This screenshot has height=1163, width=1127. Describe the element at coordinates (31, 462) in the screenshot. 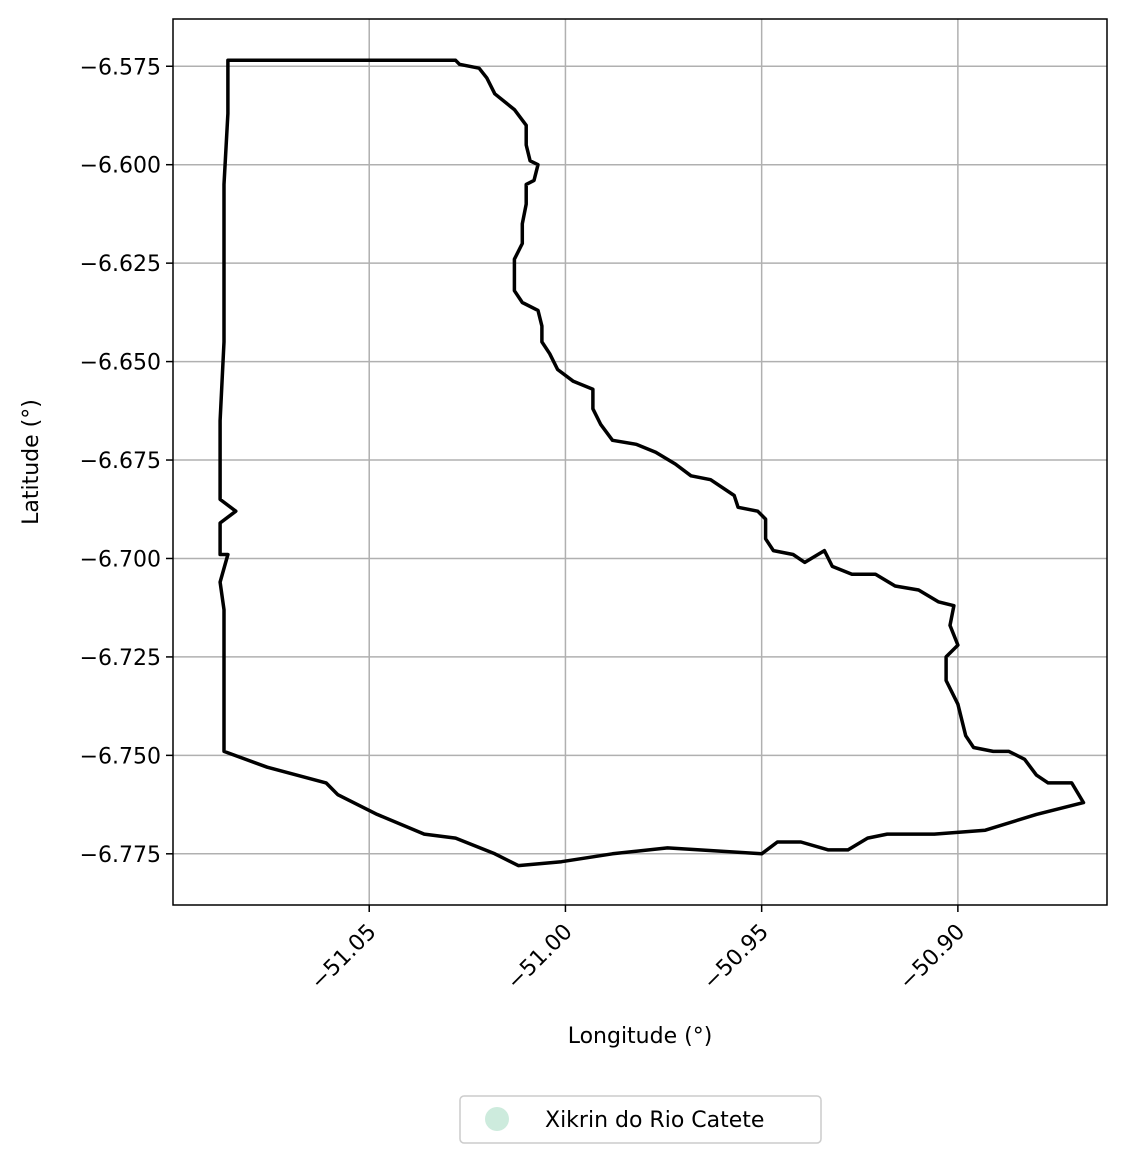

I see `y-axis-label: Latitude (°)` at that location.